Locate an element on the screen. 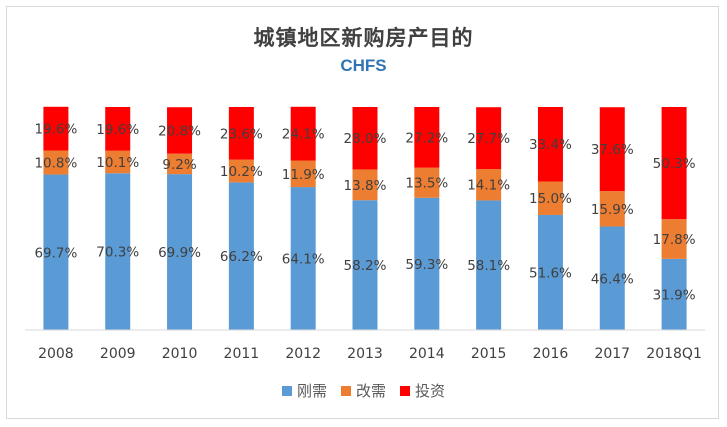  bar-segment-3-2012 is located at coordinates (303, 133).